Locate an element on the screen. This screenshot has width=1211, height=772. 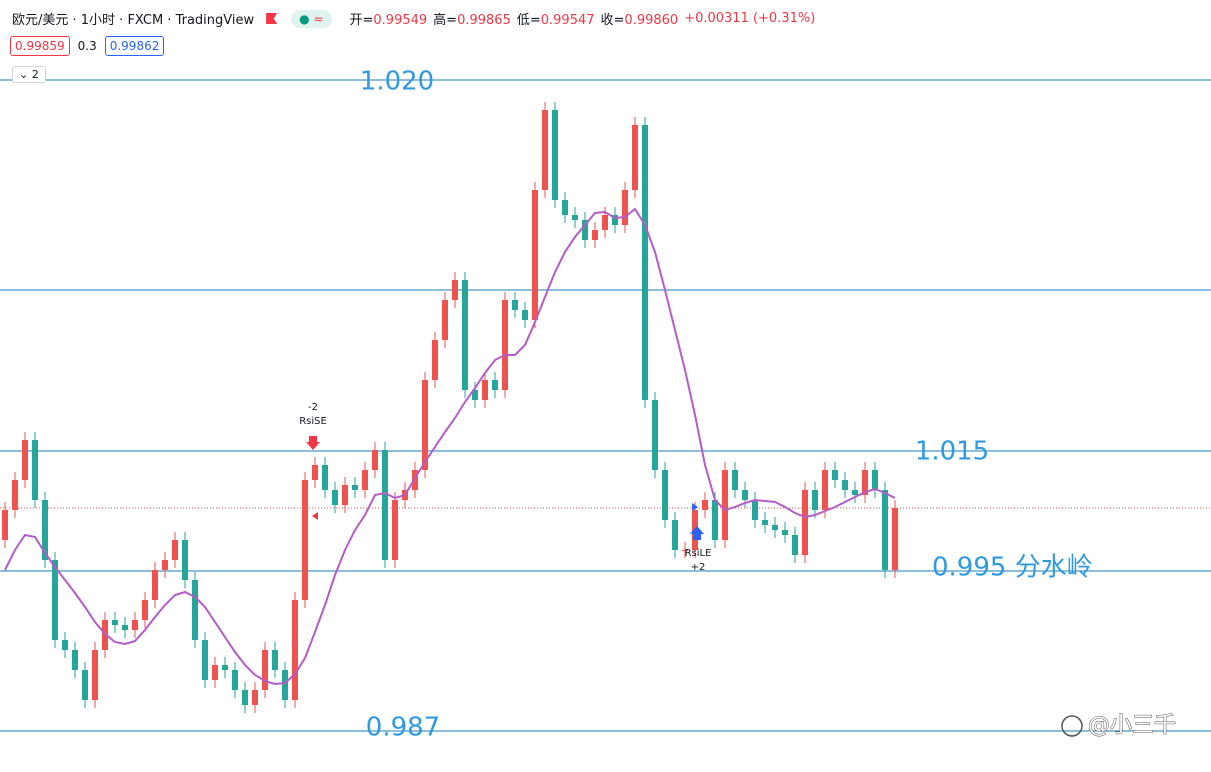
indicator-toggle: ⌄ 2 is located at coordinates (29, 74).